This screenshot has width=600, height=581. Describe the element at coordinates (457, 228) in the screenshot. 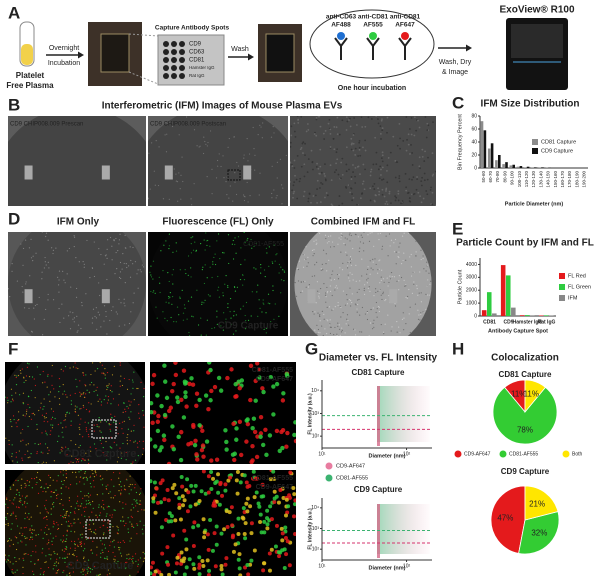

I see `panel-letter: E` at that location.